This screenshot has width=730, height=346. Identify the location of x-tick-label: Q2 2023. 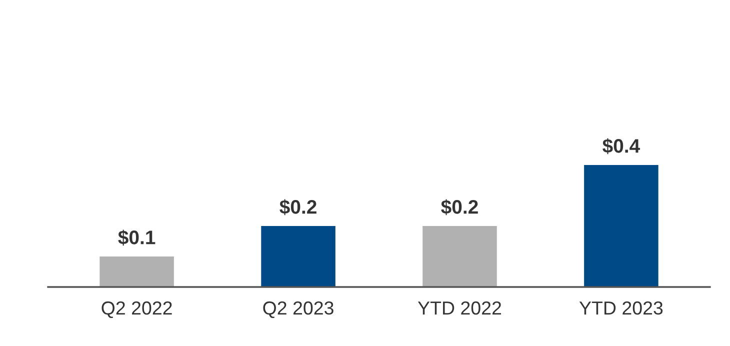
(298, 309).